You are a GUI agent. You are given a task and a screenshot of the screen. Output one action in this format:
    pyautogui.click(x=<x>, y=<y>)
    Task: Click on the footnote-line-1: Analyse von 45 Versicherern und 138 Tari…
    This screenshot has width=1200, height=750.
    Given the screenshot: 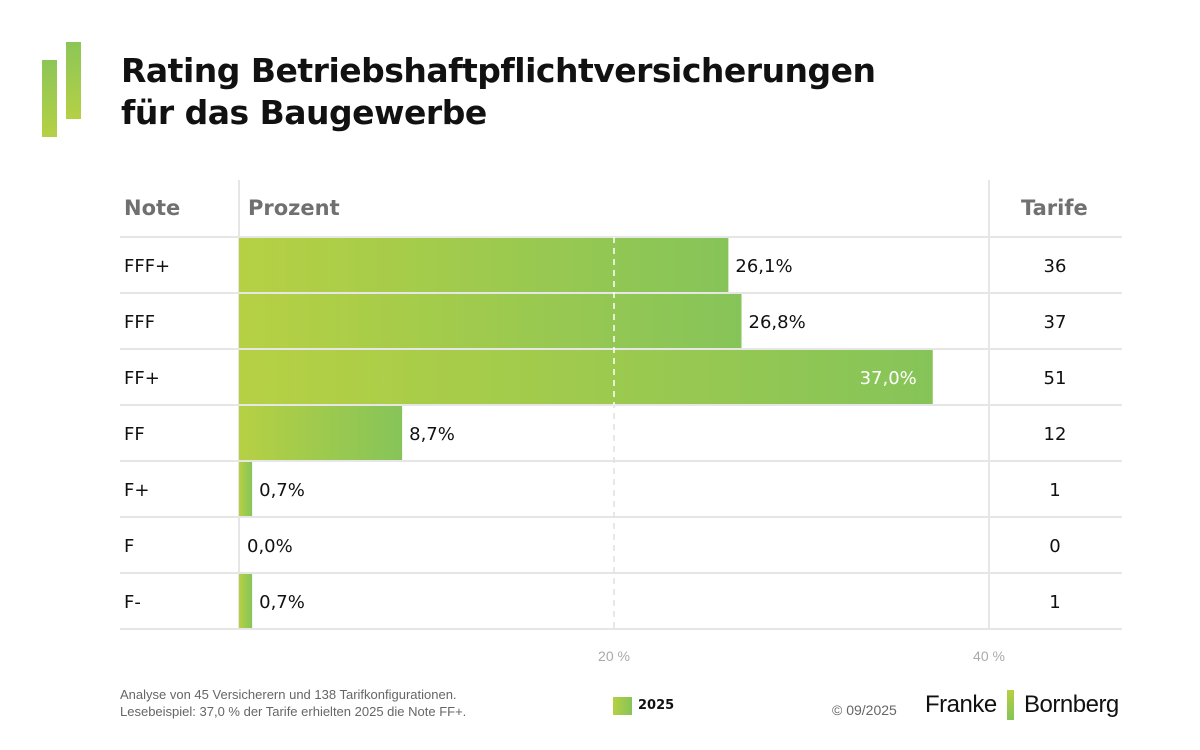 What is the action you would take?
    pyautogui.click(x=288, y=694)
    